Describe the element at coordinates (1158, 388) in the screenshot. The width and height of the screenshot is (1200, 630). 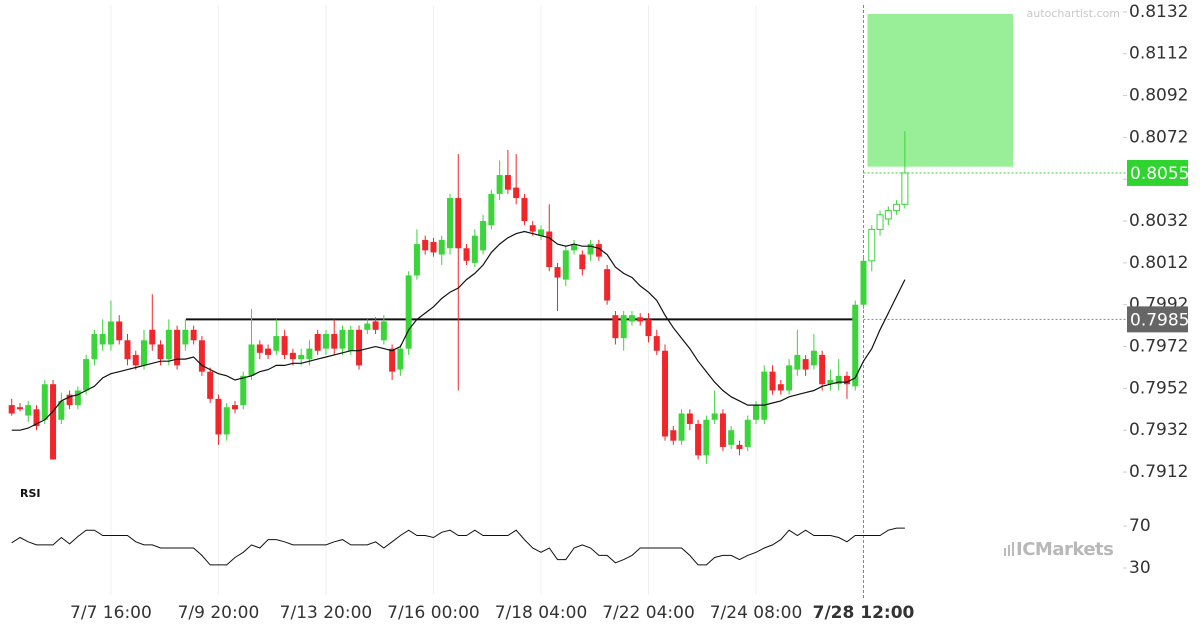
I see `y-tick-label: 0.7952` at that location.